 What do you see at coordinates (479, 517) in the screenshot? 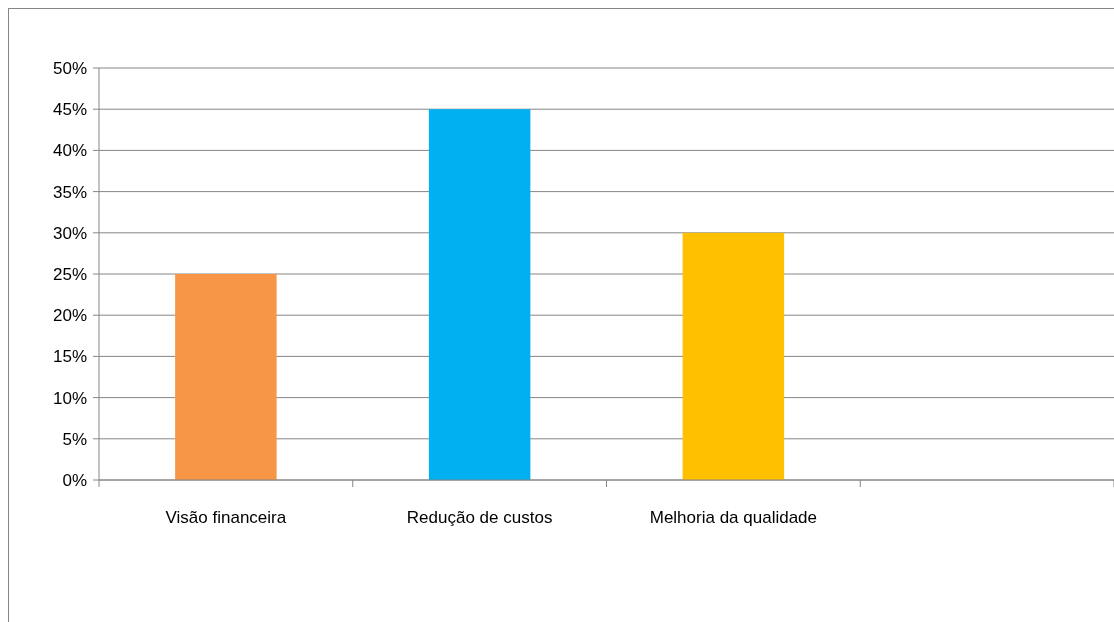
I see `x-tick-label: Redução de custos` at bounding box center [479, 517].